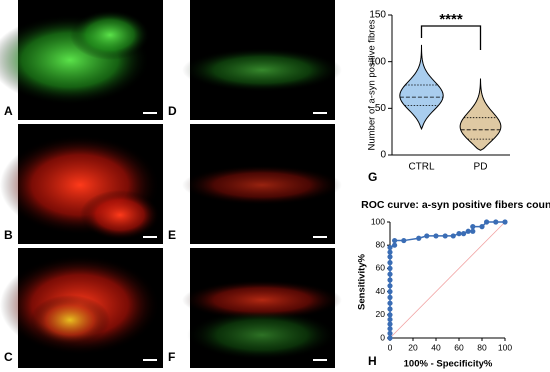 The width and height of the screenshot is (550, 372). Describe the element at coordinates (448, 364) in the screenshot. I see `x-axis-label: 100% - Specificity%` at that location.